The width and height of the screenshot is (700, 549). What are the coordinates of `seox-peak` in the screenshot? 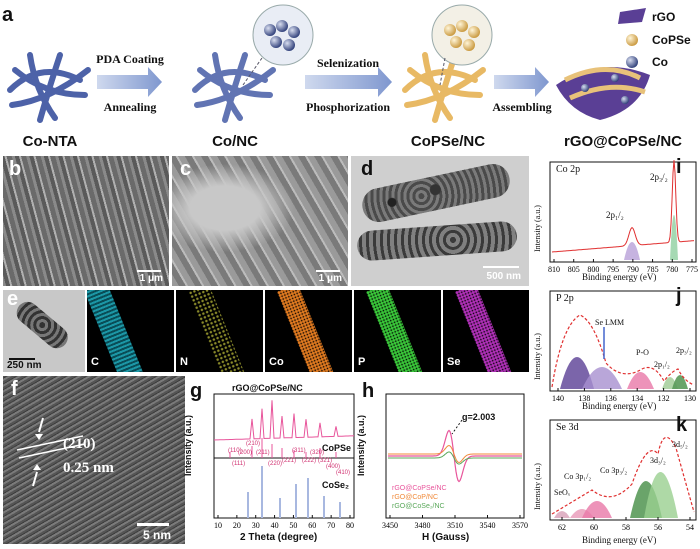 It's located at (562, 514).